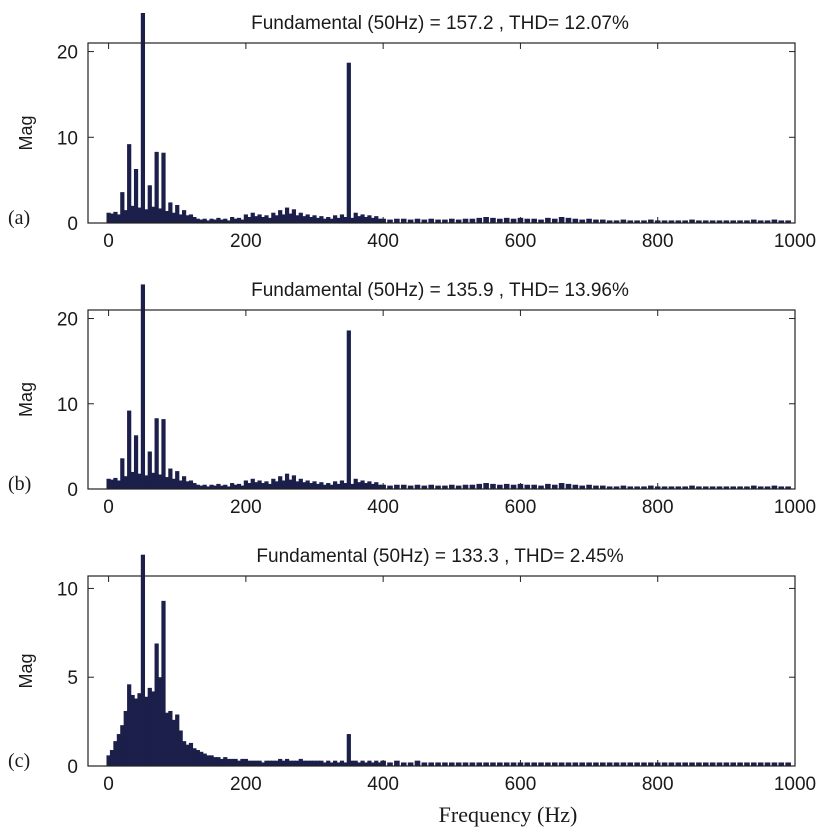  I want to click on x-tick-label: 200, so click(246, 784).